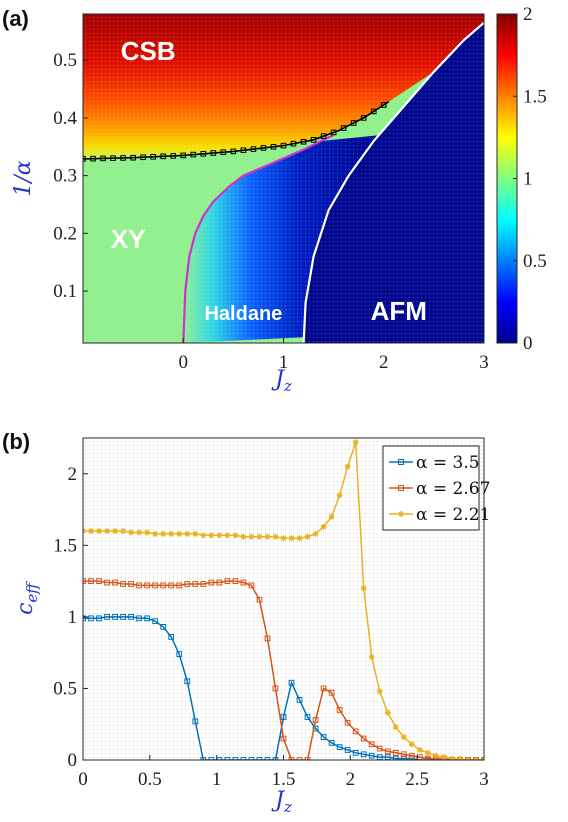  Describe the element at coordinates (148, 51) in the screenshot. I see `region-label-csb: CSB` at that location.